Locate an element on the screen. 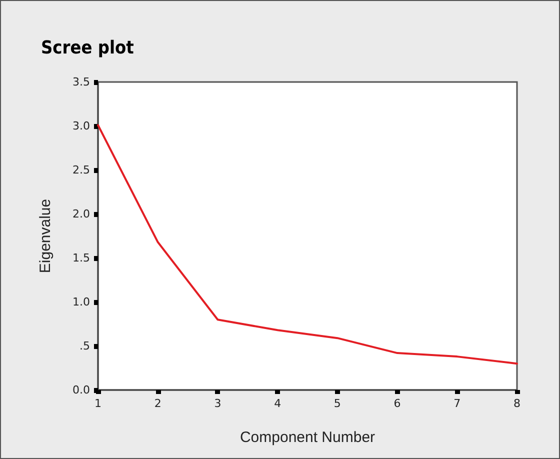 The width and height of the screenshot is (560, 459). x-tick-label: 2 is located at coordinates (158, 403).